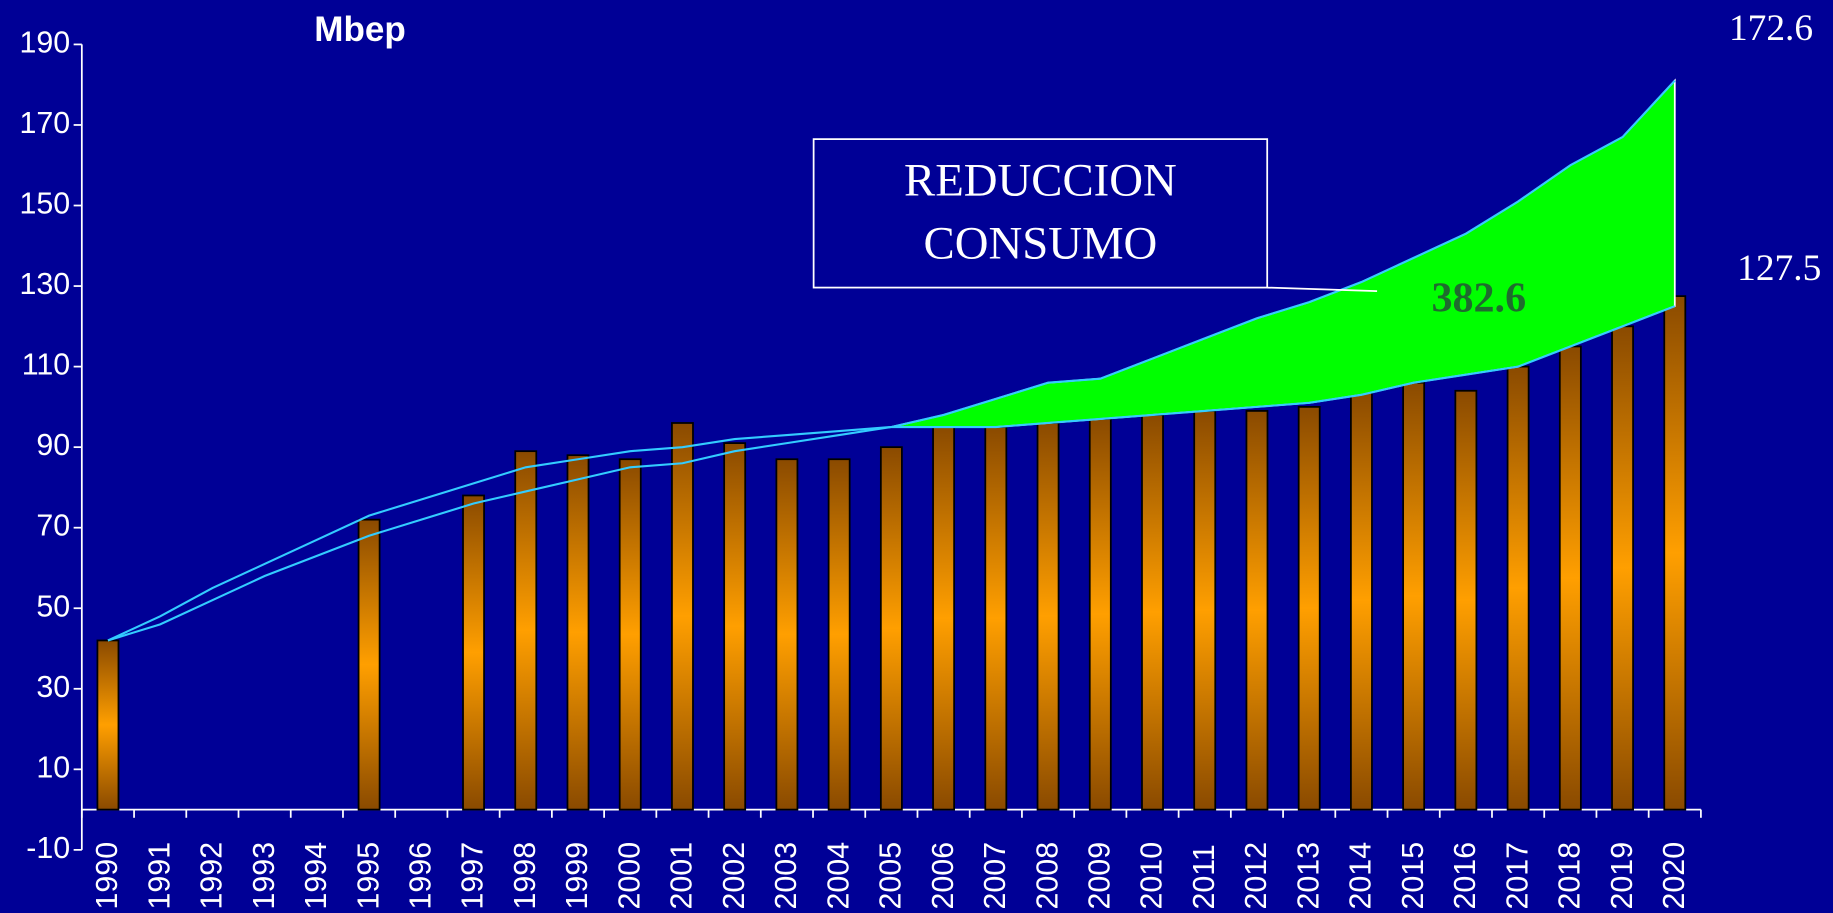 The height and width of the screenshot is (913, 1833). Describe the element at coordinates (1308, 876) in the screenshot. I see `x-tick-label: 2013` at that location.